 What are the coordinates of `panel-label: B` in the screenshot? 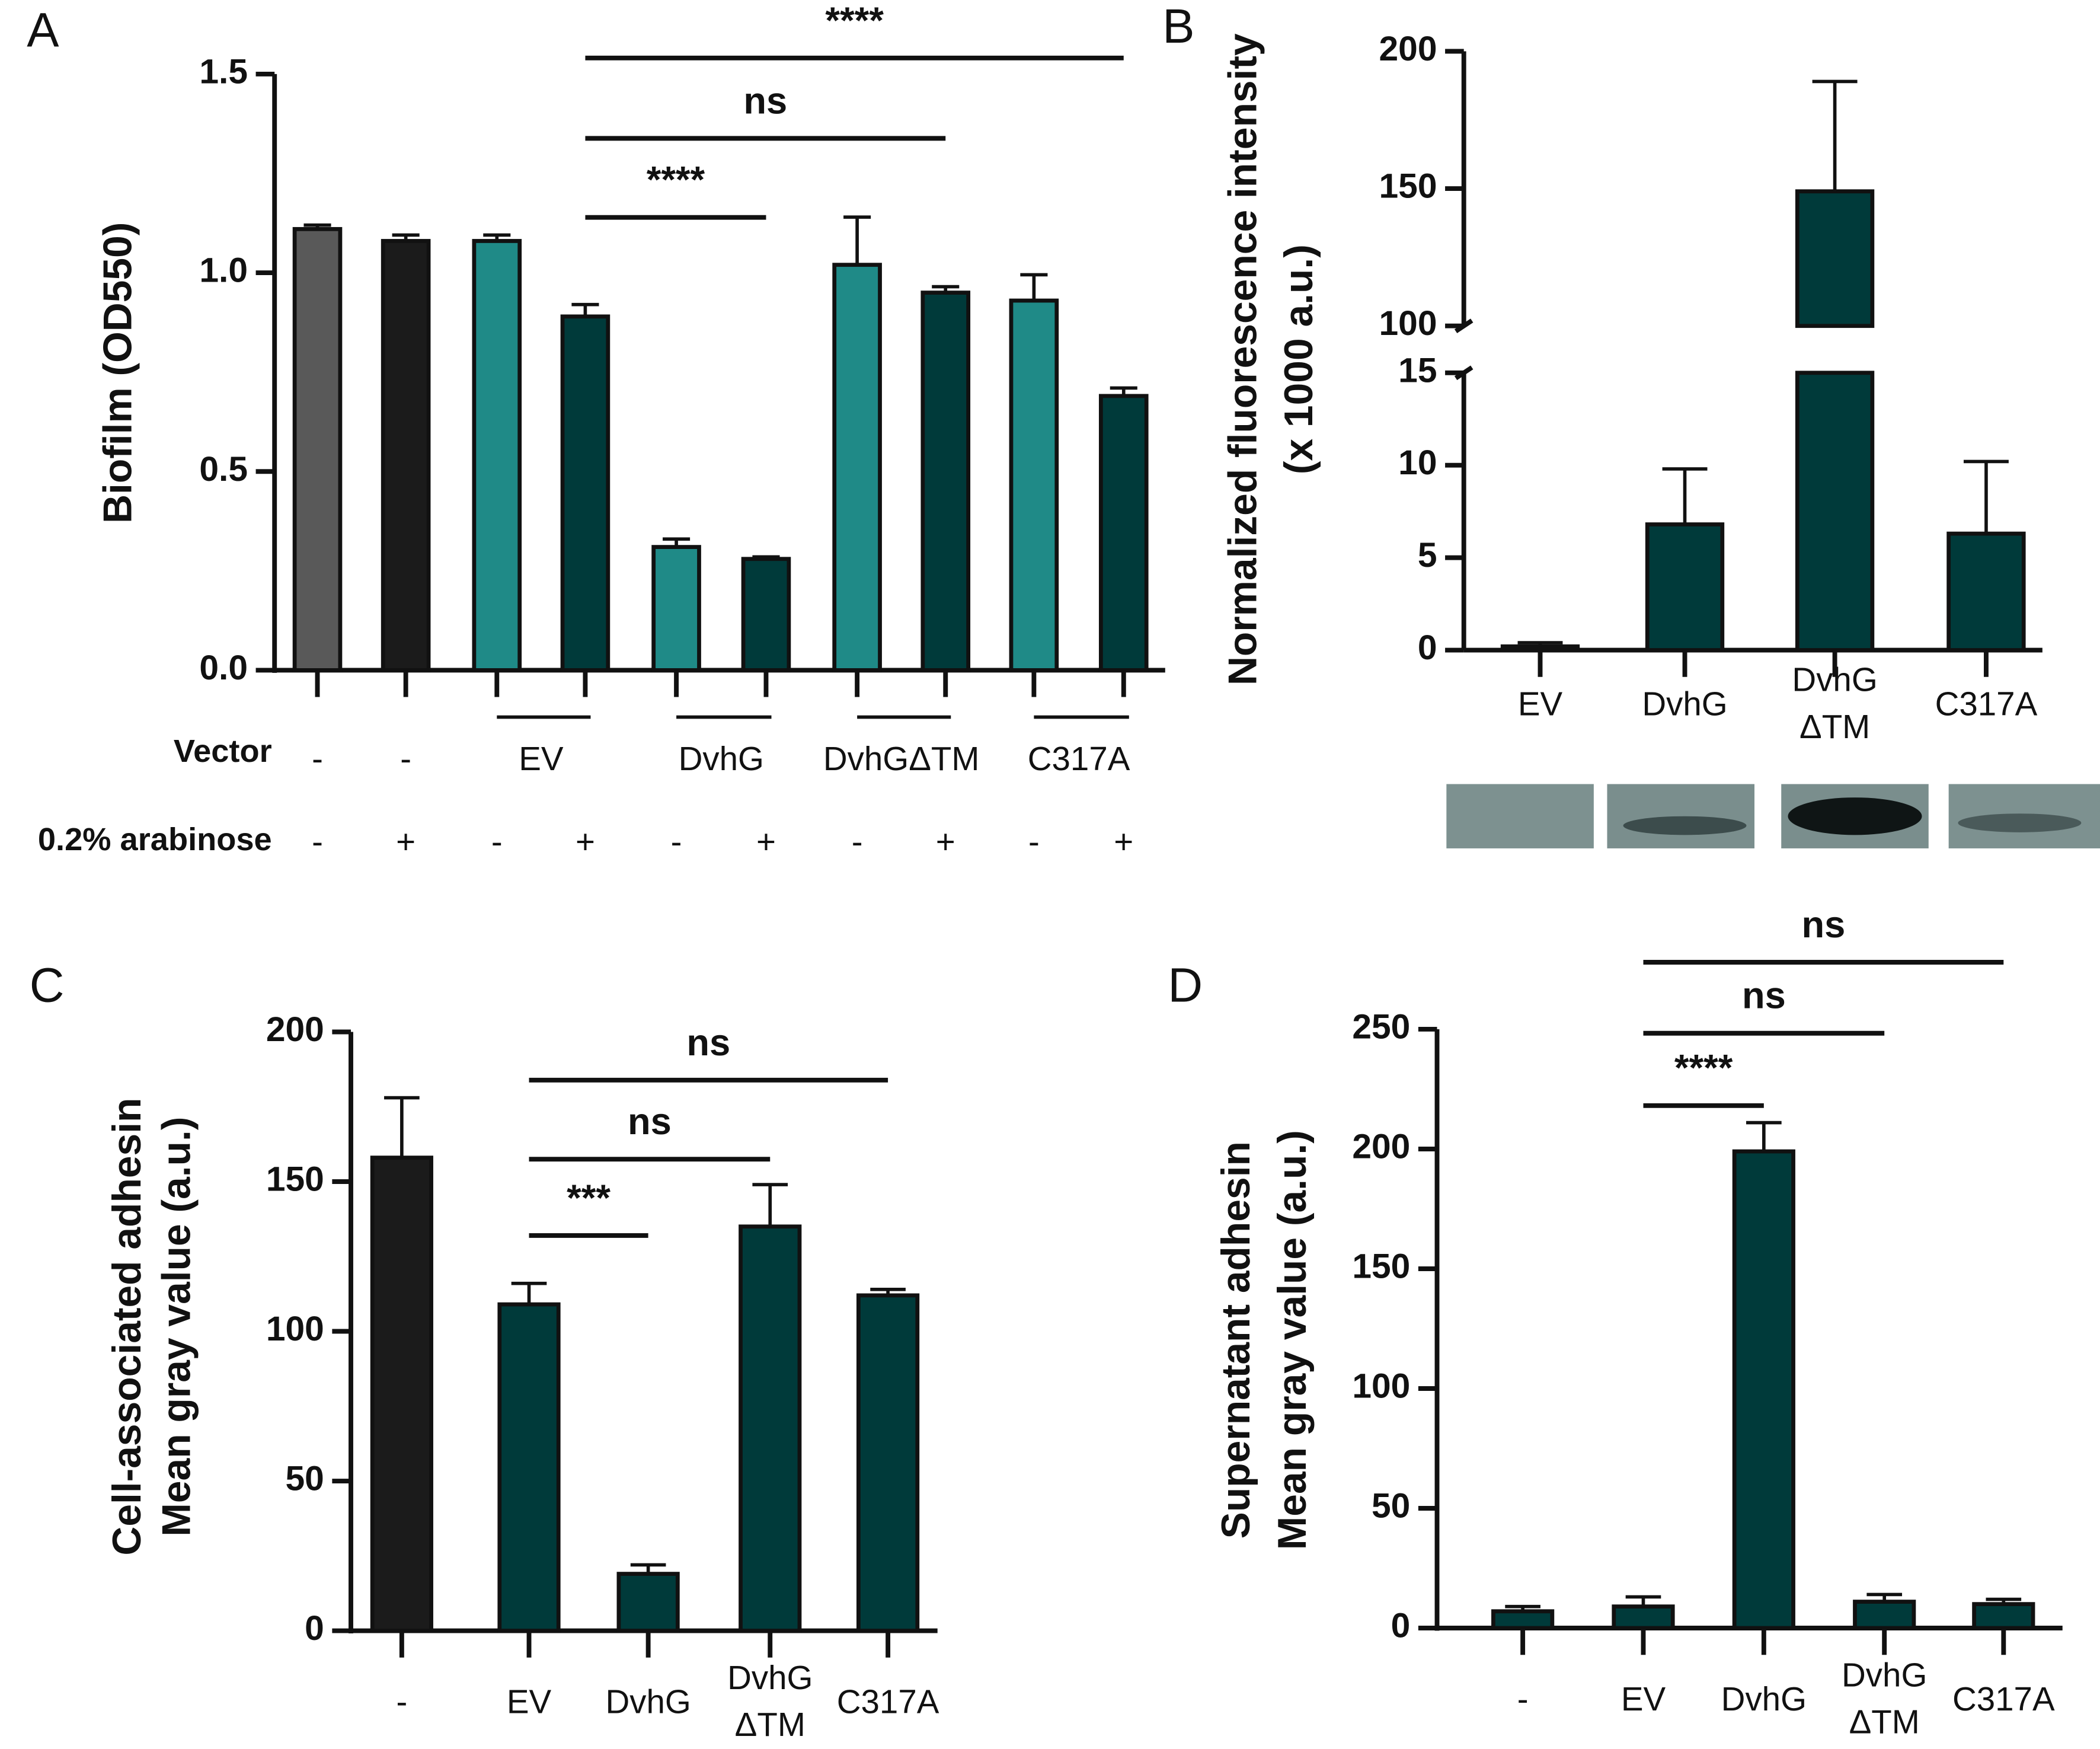 It's located at (1178, 27).